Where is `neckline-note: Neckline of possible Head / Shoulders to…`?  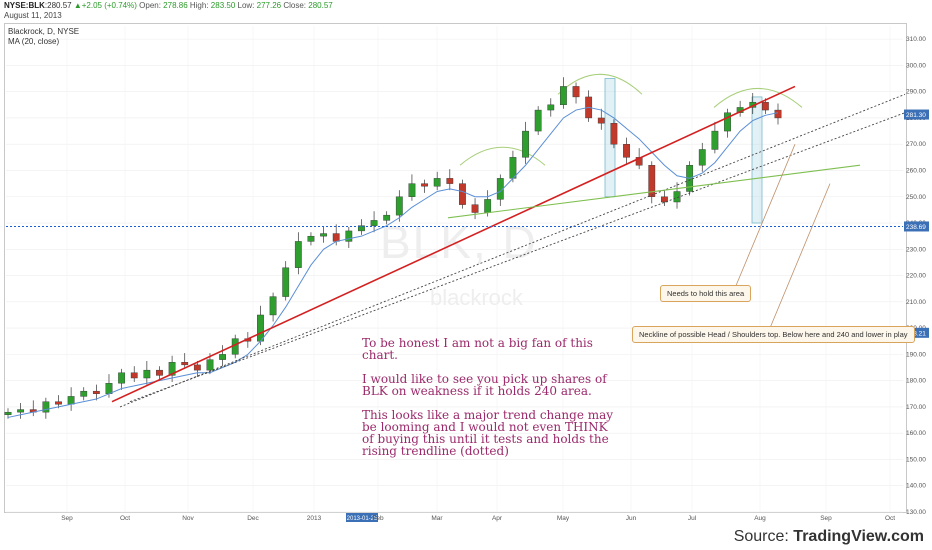
neckline-note: Neckline of possible Head / Shoulders to… is located at coordinates (773, 334).